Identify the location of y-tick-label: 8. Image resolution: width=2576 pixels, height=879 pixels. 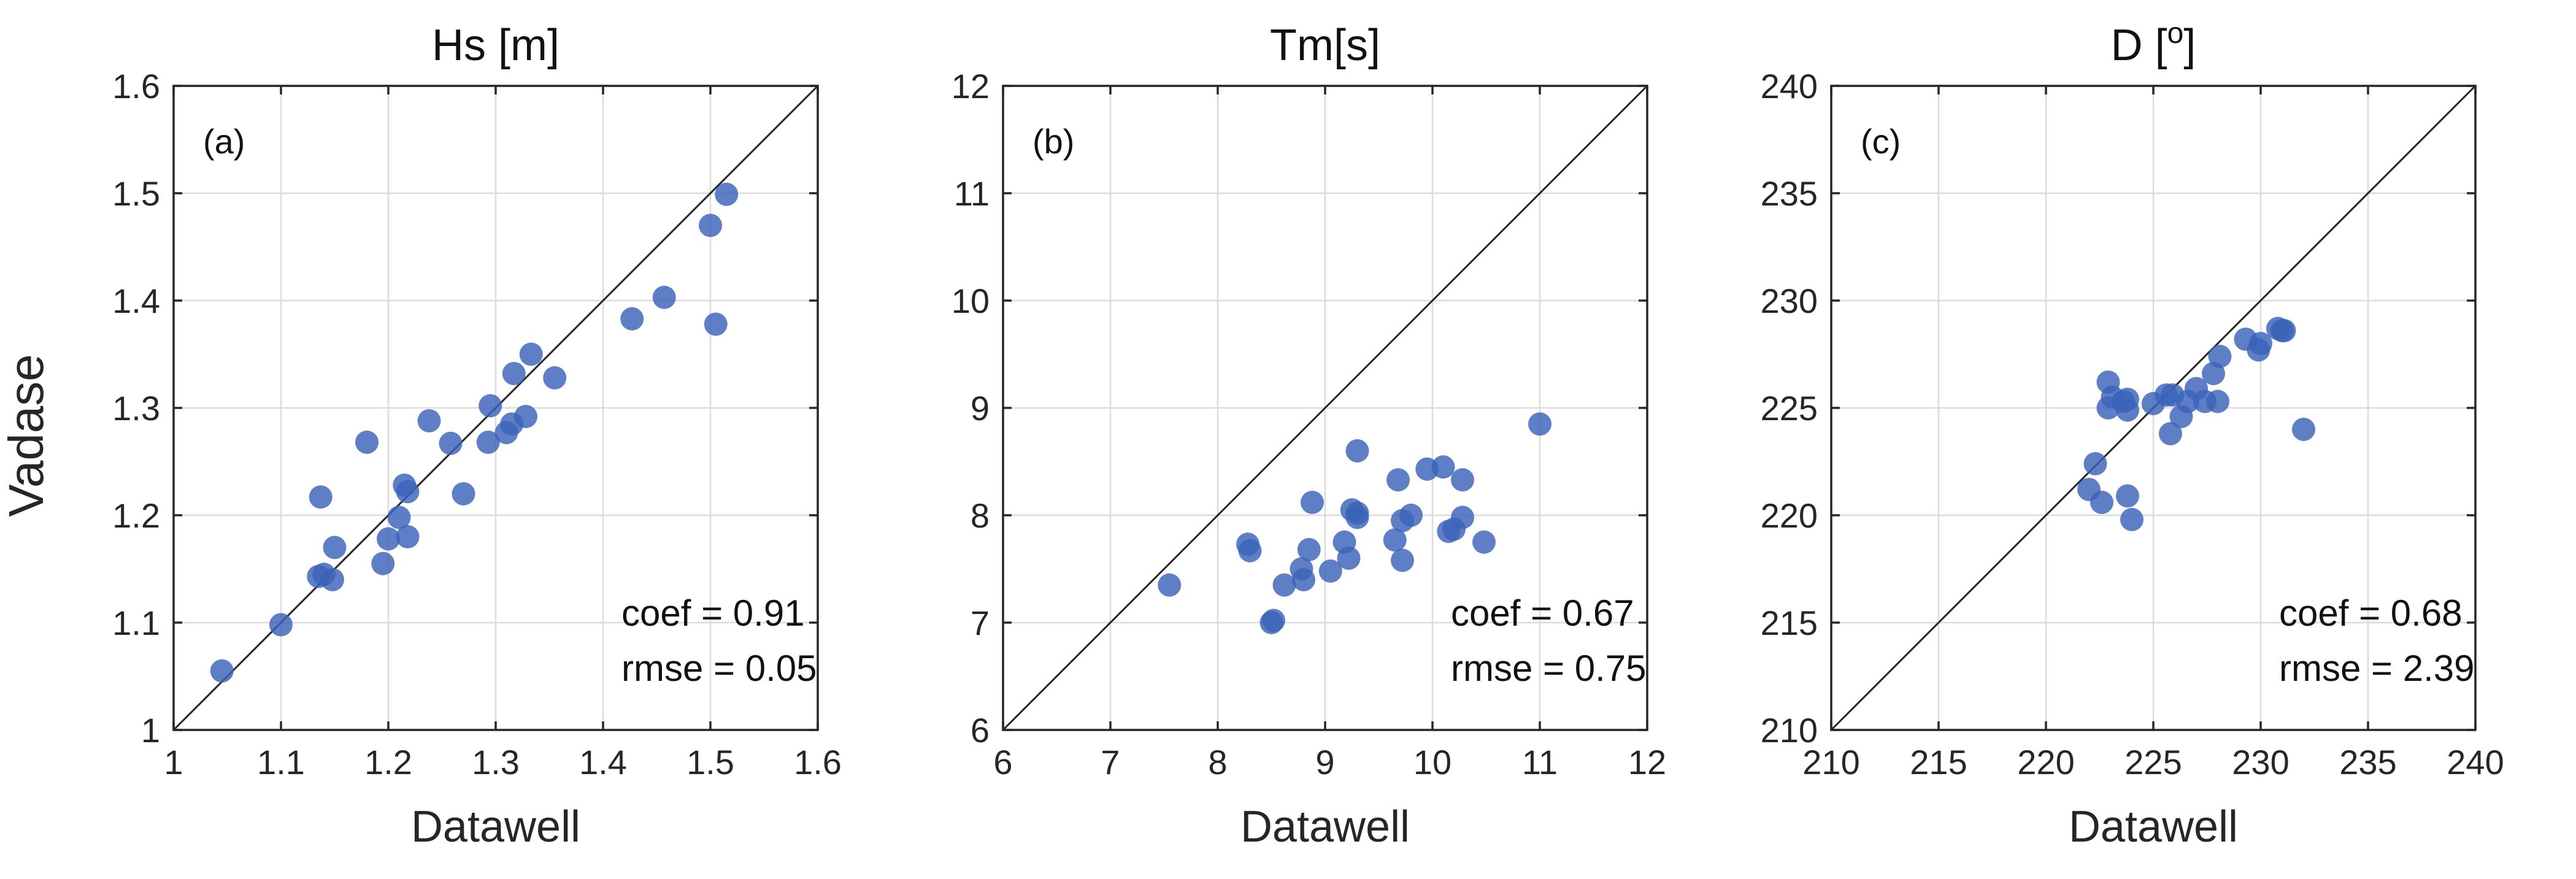
(981, 515).